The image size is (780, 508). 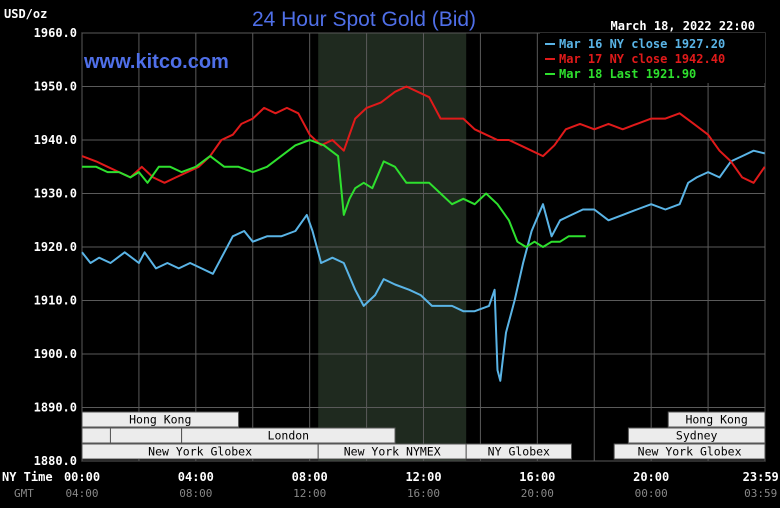 What do you see at coordinates (423, 493) in the screenshot?
I see `x-tick-label-gmt: 16:00` at bounding box center [423, 493].